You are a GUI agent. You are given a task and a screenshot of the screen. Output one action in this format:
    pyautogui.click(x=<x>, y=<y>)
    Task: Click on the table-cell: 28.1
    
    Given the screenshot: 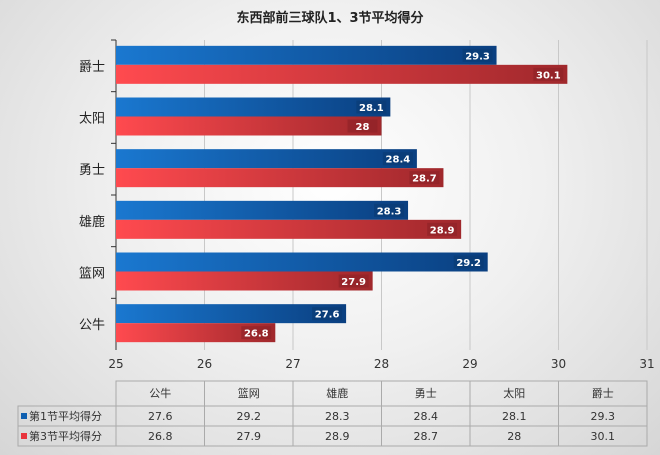 What is the action you would take?
    pyautogui.click(x=514, y=416)
    